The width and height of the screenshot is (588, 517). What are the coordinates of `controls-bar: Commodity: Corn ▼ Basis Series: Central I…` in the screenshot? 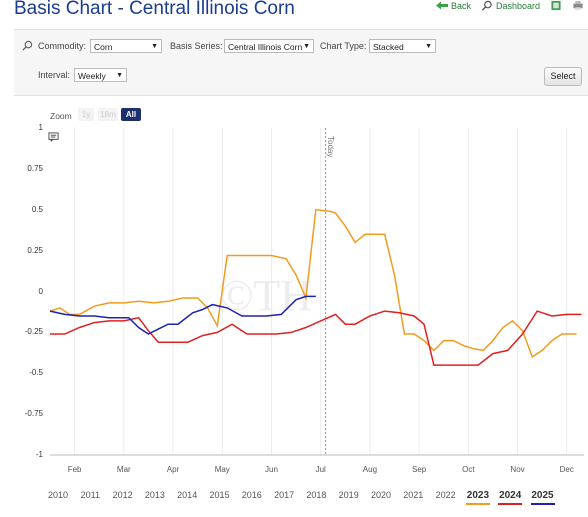 It's located at (301, 62).